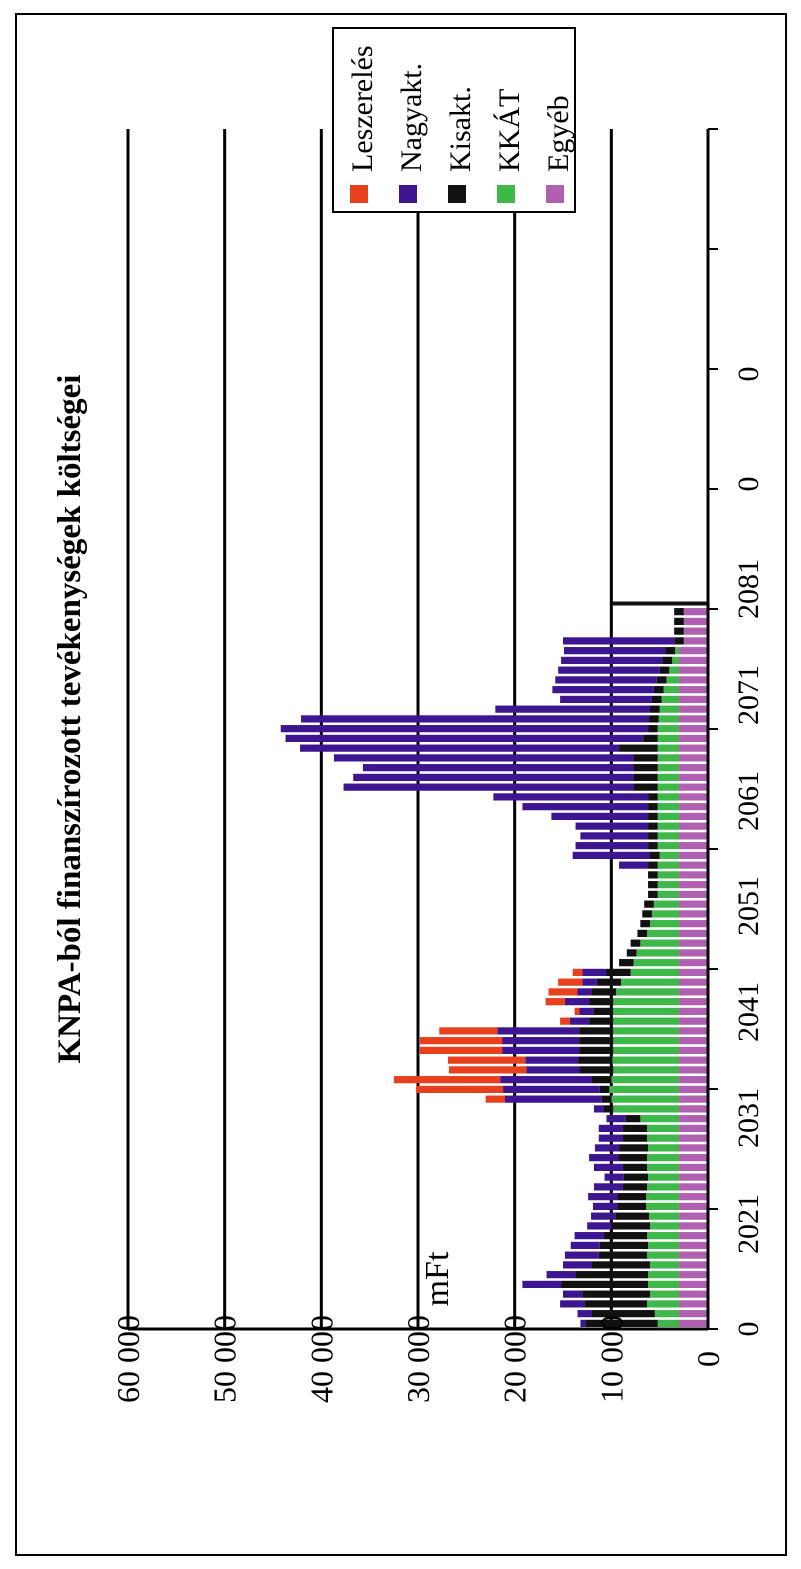  What do you see at coordinates (418, 1359) in the screenshot?
I see `y-tick-labels: 0 10 000 20 000 30 000 40 000 50 000 60 000` at bounding box center [418, 1359].